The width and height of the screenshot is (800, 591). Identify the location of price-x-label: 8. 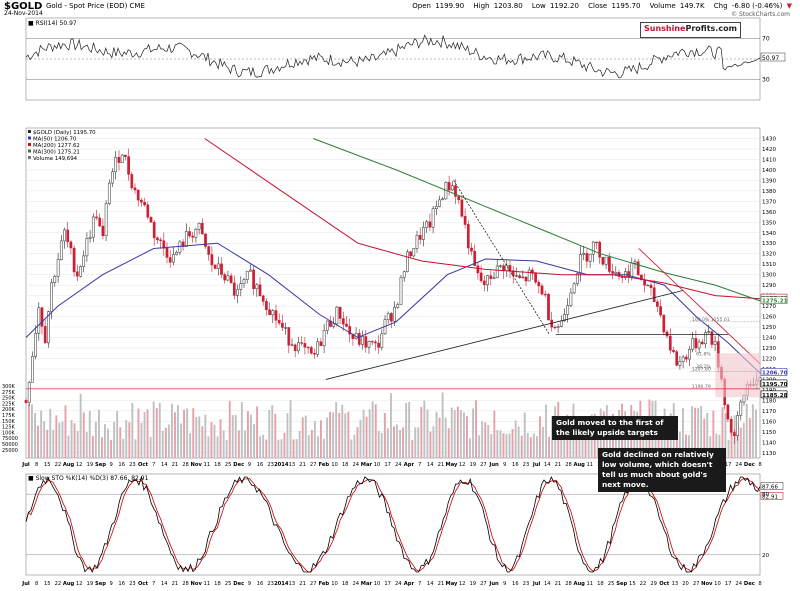
(759, 465).